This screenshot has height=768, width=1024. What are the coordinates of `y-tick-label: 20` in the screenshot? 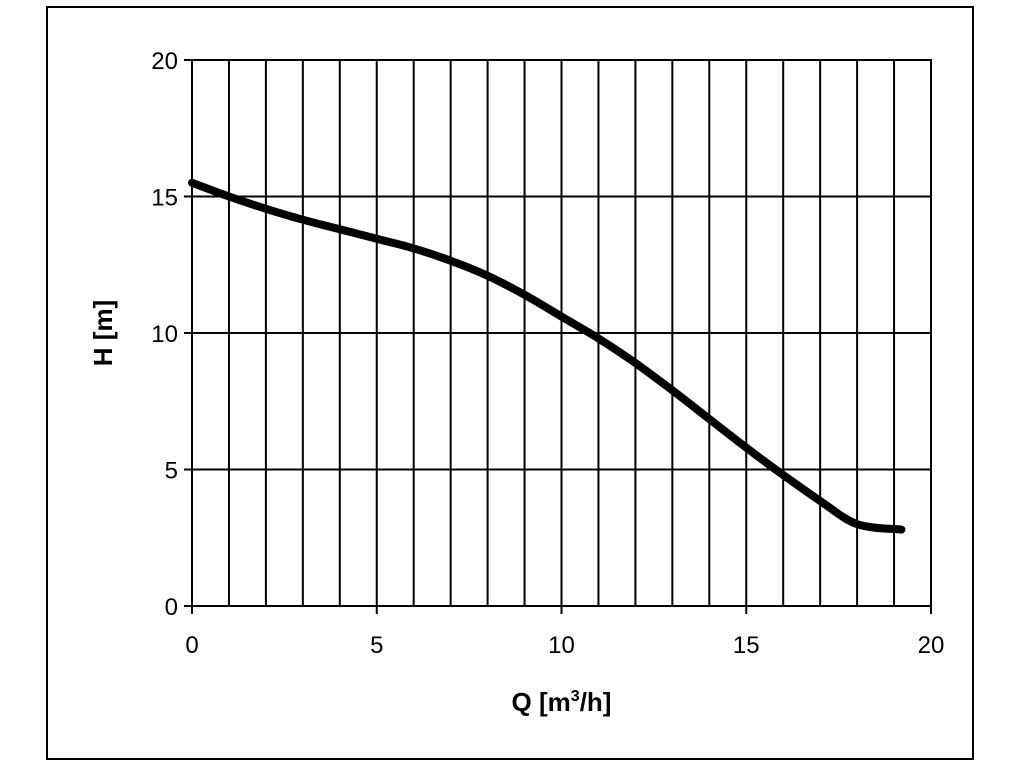 It's located at (164, 61).